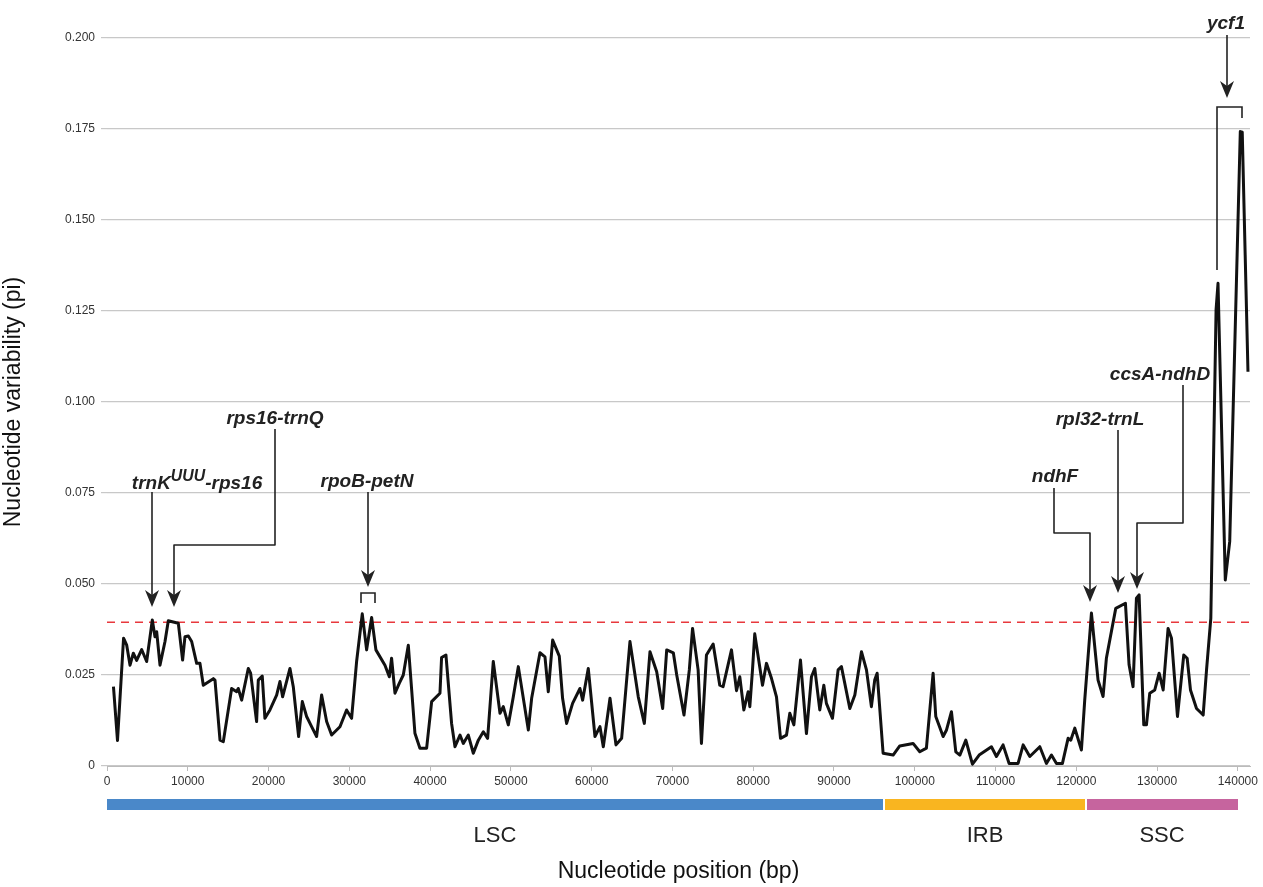  Describe the element at coordinates (1055, 475) in the screenshot. I see `annotation: ndhF` at that location.